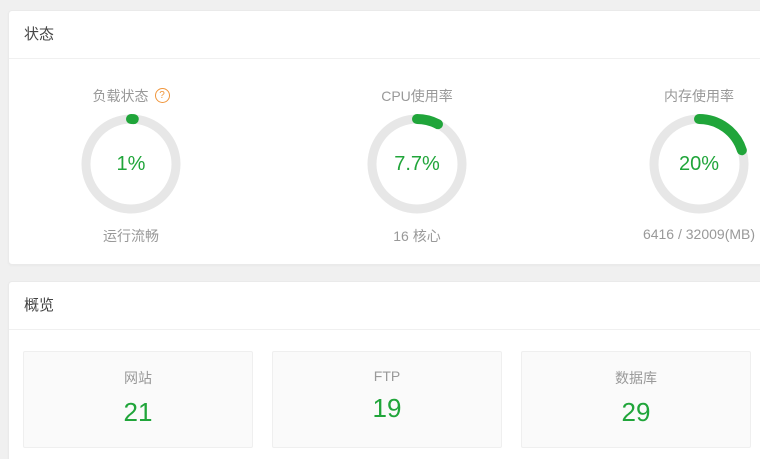  What do you see at coordinates (131, 236) in the screenshot?
I see `load-gauge-subtitle: 运行流畅` at bounding box center [131, 236].